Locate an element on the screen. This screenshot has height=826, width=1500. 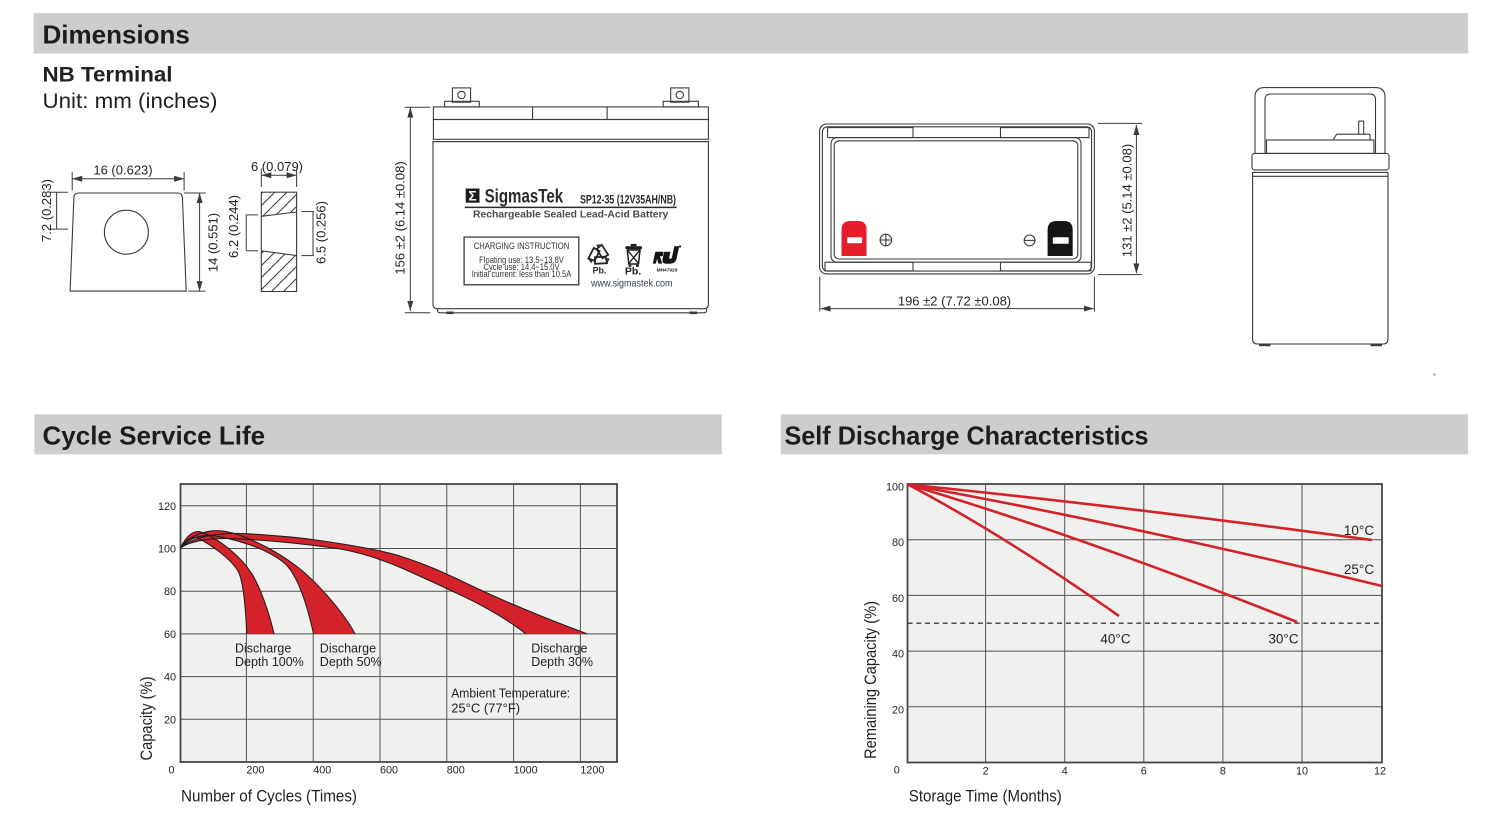
svg-text: 120 is located at coordinates (167, 507).